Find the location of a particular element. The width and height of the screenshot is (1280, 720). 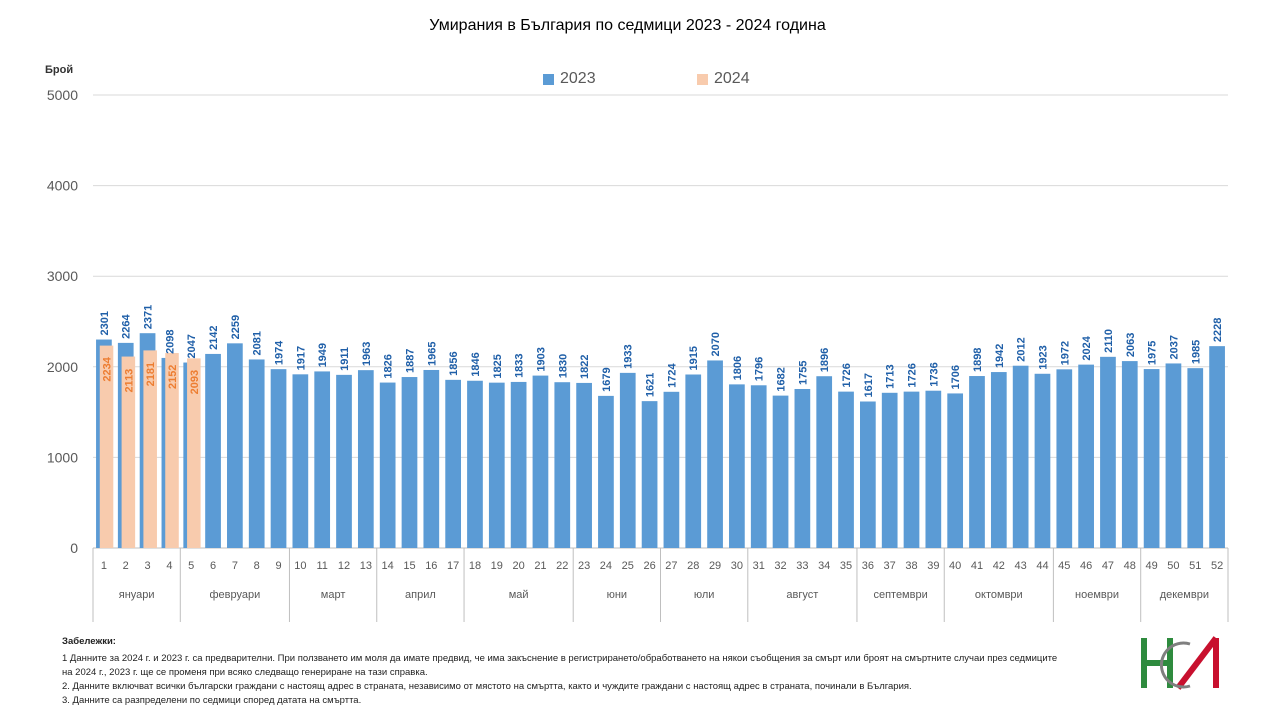

nsi-logo is located at coordinates (1180, 663).